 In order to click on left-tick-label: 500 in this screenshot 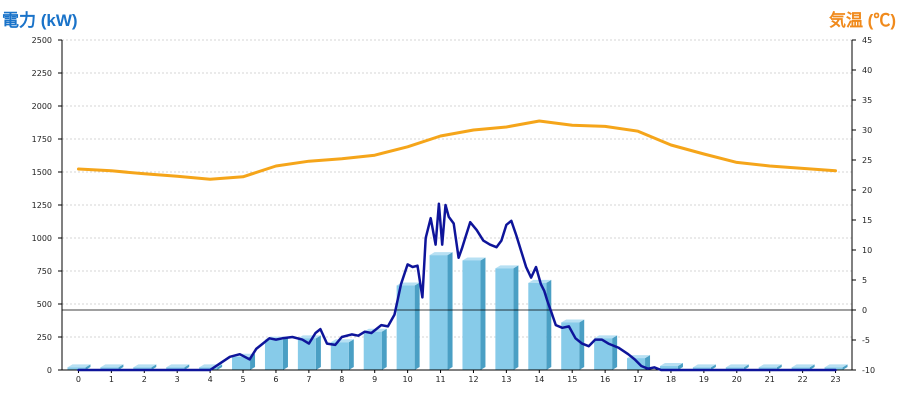, I will do `click(44, 304)`.